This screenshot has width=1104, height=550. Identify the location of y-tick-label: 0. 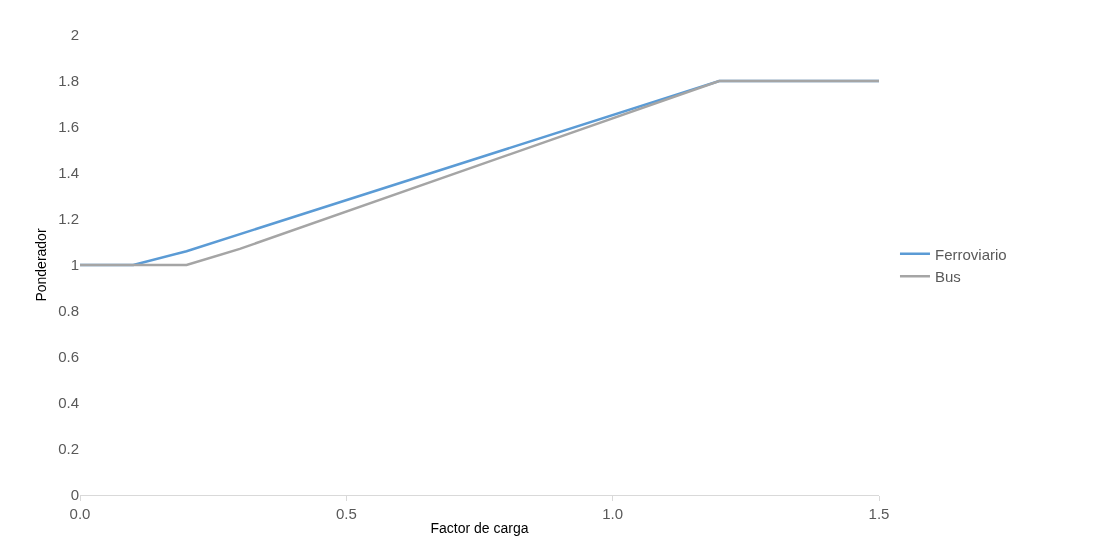
(74, 495).